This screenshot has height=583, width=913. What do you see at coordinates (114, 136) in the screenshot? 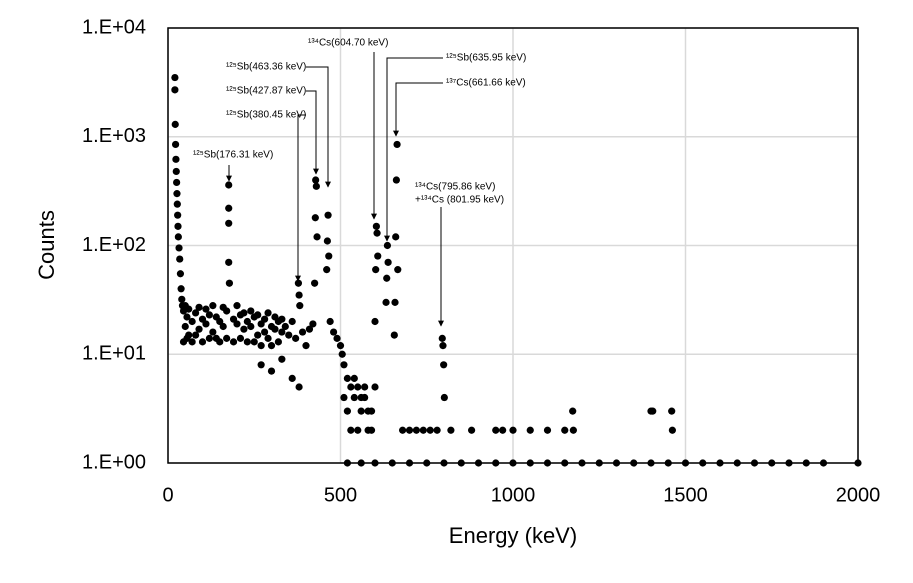
I see `y-tick-label: 1.E+03` at bounding box center [114, 136].